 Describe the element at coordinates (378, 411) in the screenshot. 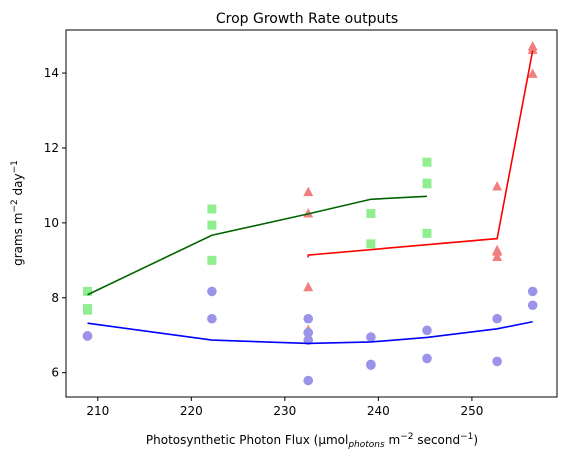

I see `x-tick-label: 240` at that location.